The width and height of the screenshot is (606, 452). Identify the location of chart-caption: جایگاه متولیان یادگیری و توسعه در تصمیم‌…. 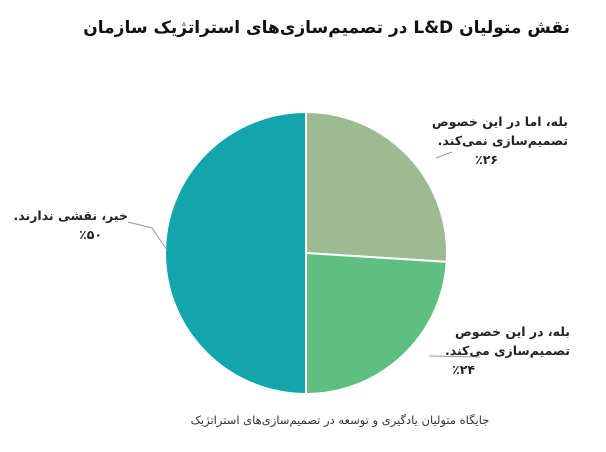
(340, 420).